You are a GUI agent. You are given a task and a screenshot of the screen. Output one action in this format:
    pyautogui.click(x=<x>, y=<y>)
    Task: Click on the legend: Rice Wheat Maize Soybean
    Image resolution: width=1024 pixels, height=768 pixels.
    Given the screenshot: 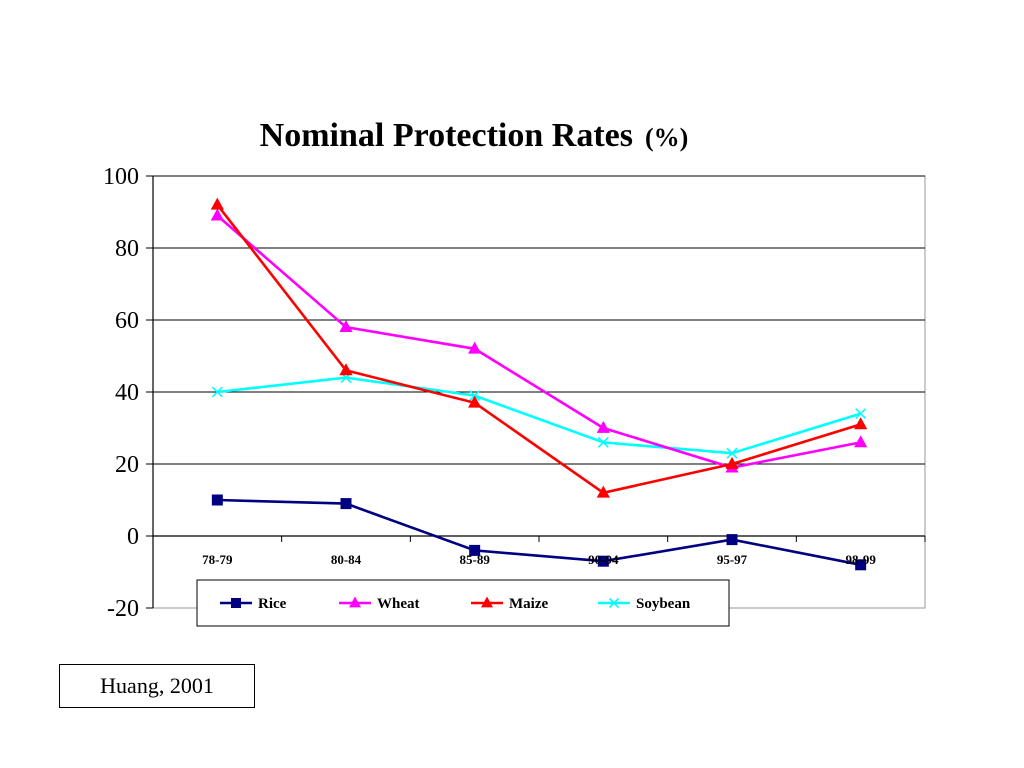 What is the action you would take?
    pyautogui.click(x=463, y=603)
    